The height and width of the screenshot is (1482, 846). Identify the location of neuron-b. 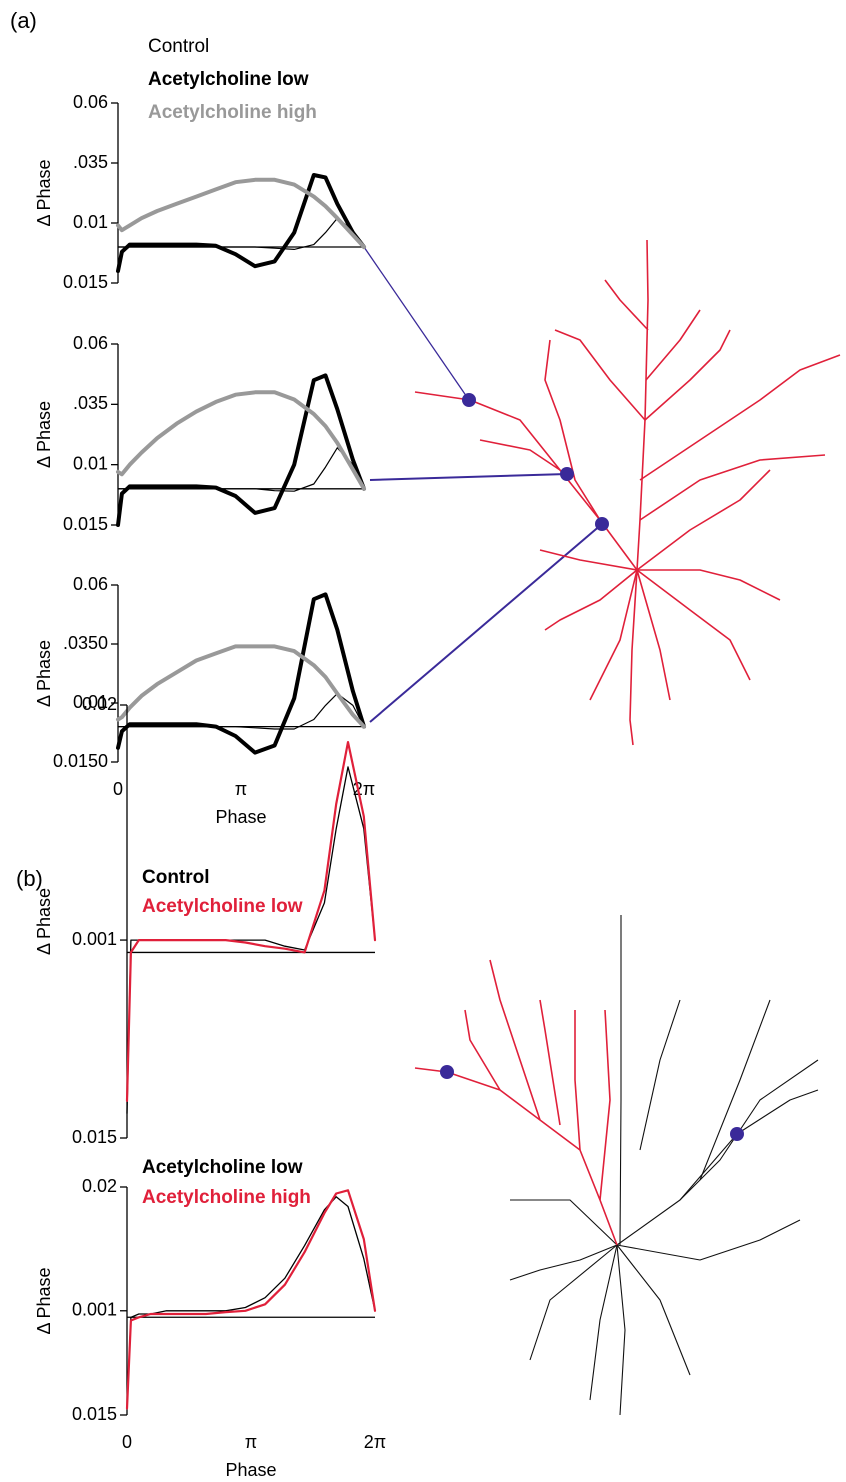
(664, 1165).